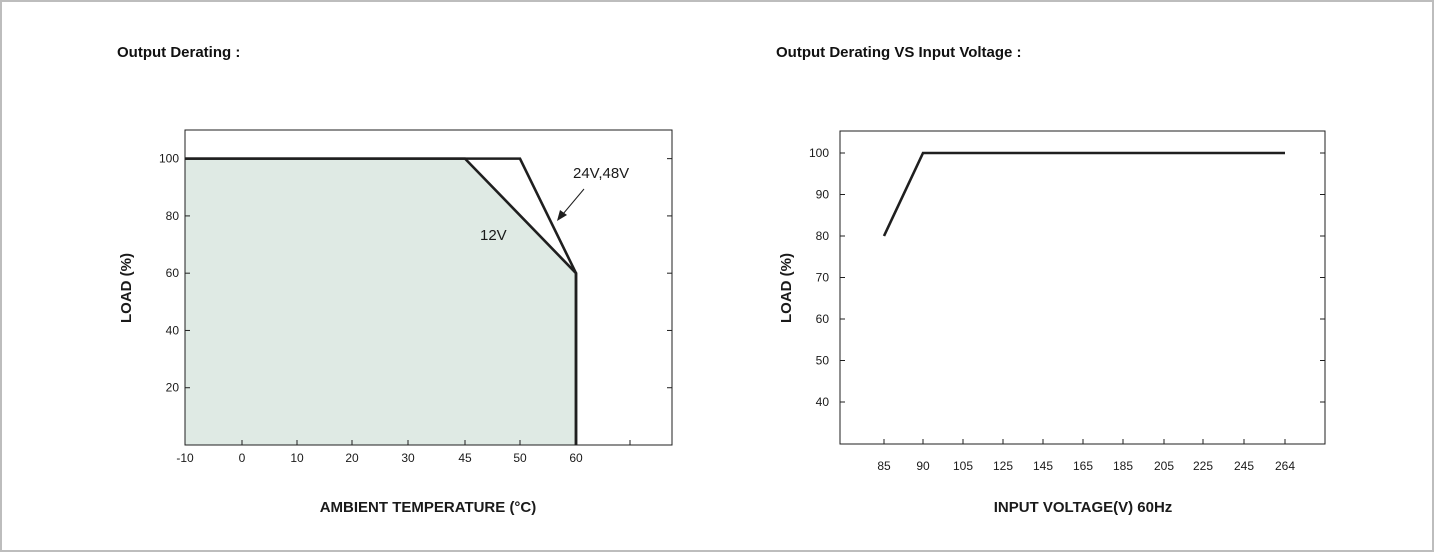 The height and width of the screenshot is (552, 1434). What do you see at coordinates (408, 458) in the screenshot?
I see `left-x-tick-label: 30` at bounding box center [408, 458].